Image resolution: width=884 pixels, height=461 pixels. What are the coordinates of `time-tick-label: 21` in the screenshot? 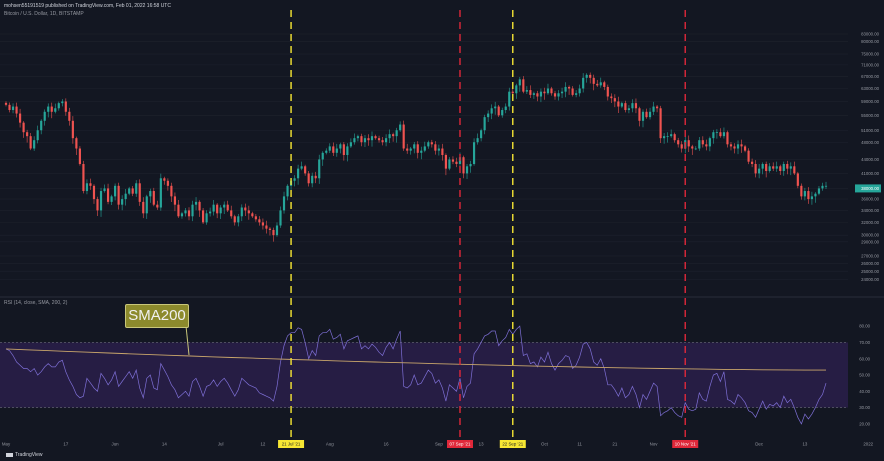 It's located at (614, 444).